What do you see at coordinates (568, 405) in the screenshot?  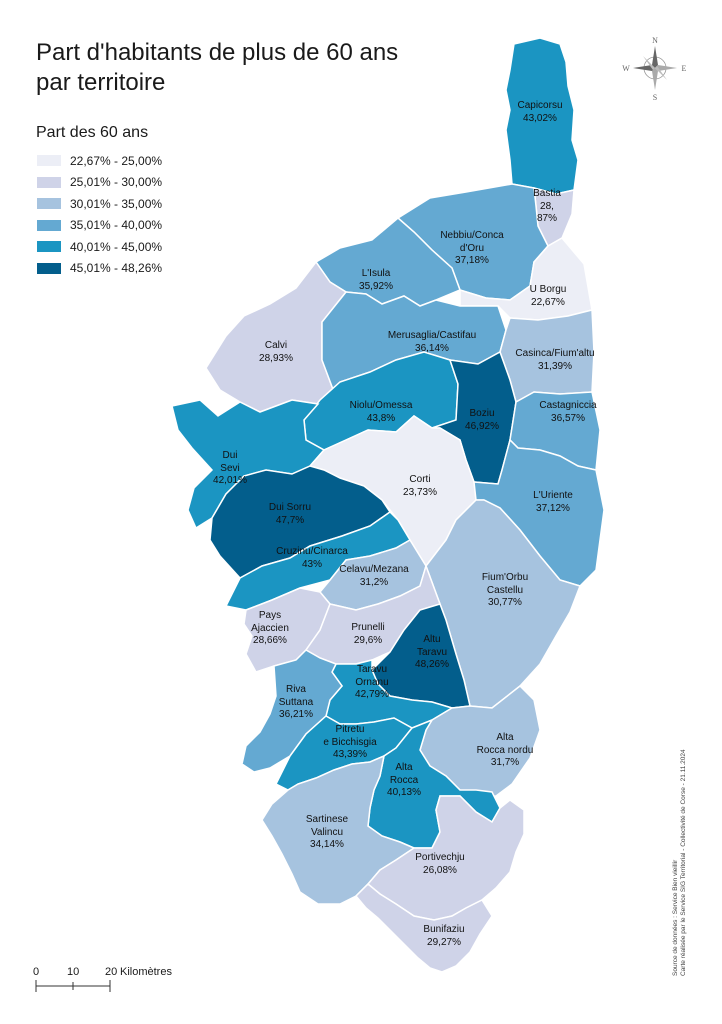 I see `territory-name: Castagniccia` at bounding box center [568, 405].